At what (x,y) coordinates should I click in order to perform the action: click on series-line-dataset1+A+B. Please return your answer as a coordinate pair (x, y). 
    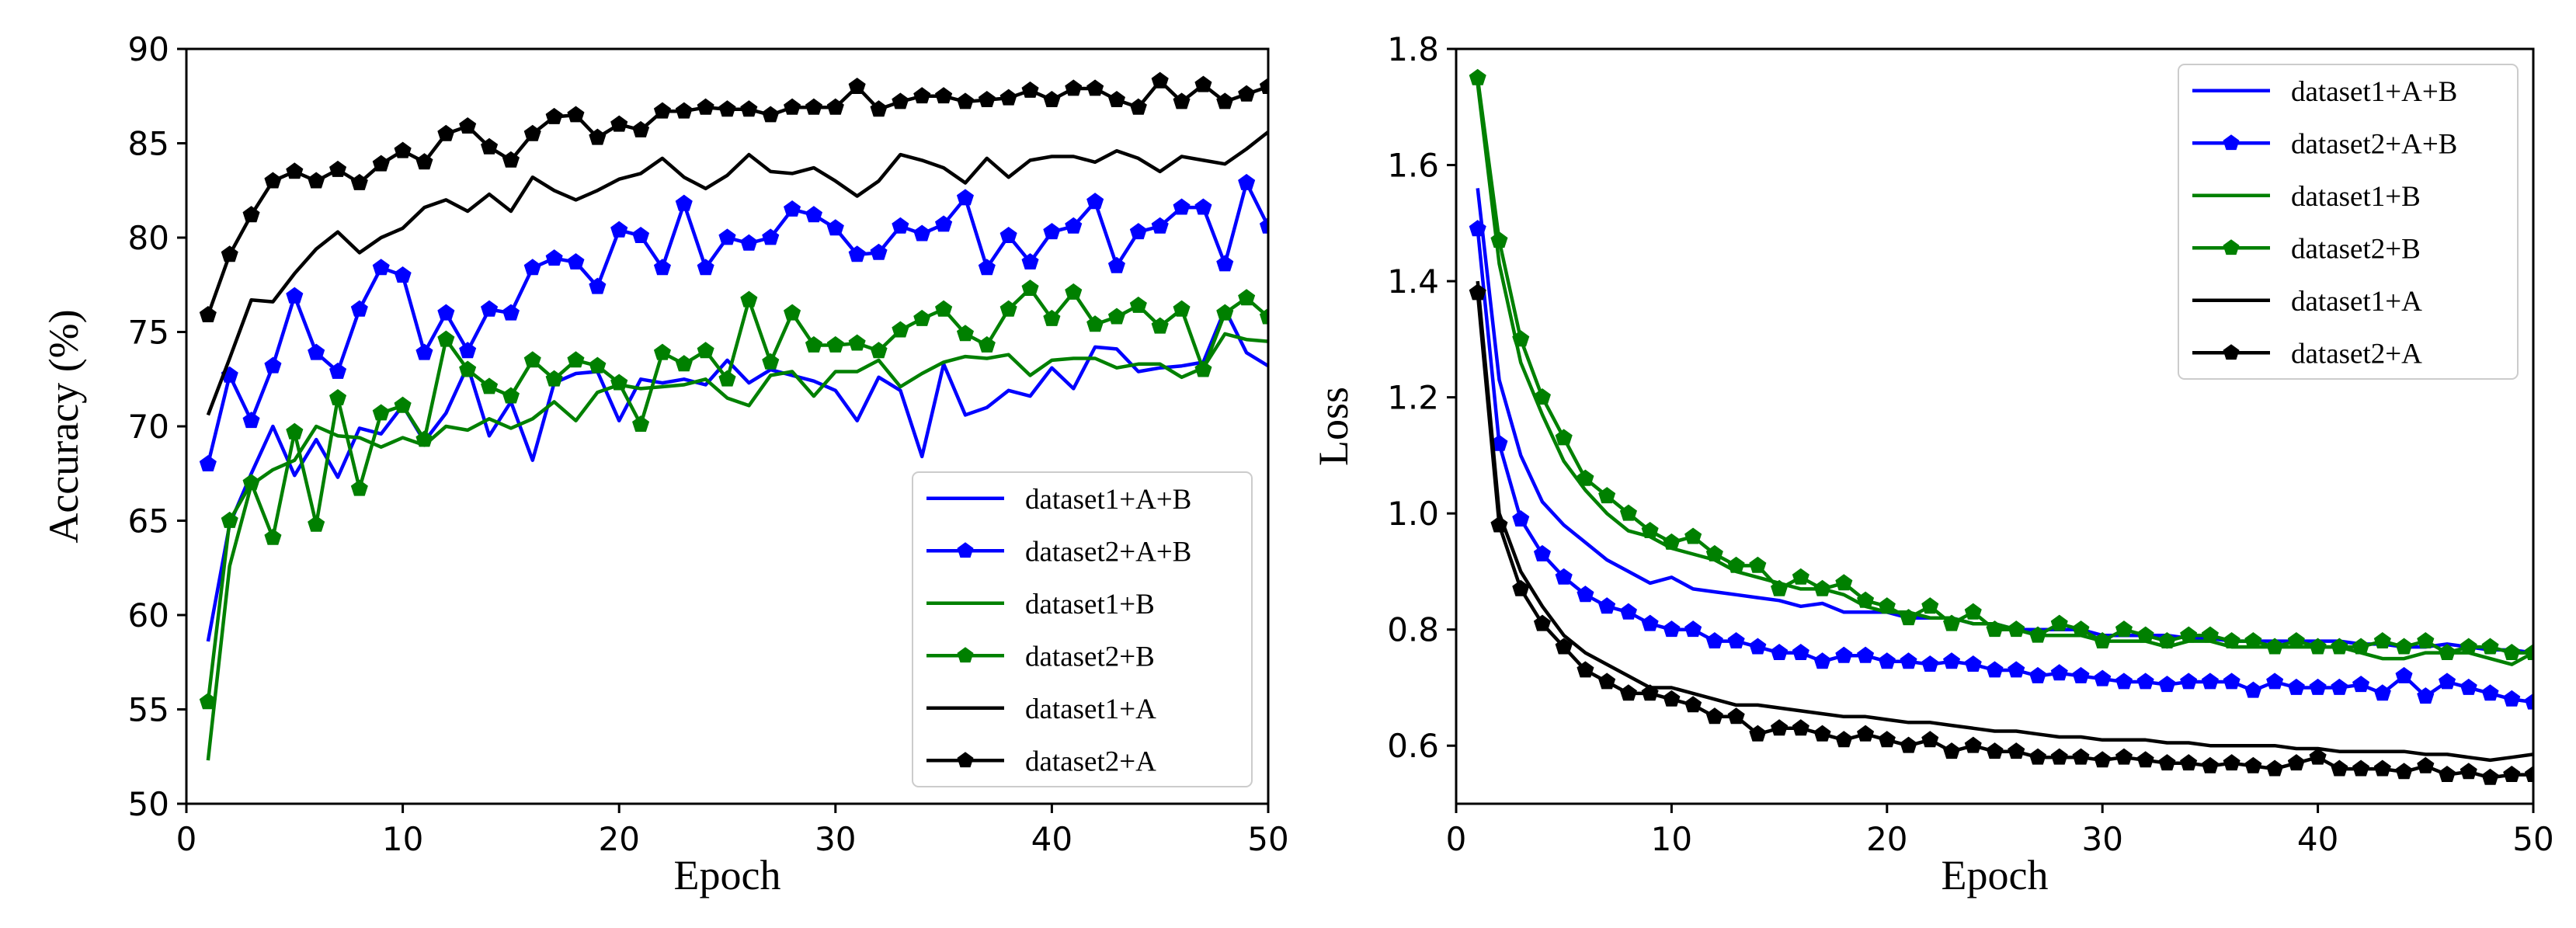
    Looking at the image, I should click on (737, 475).